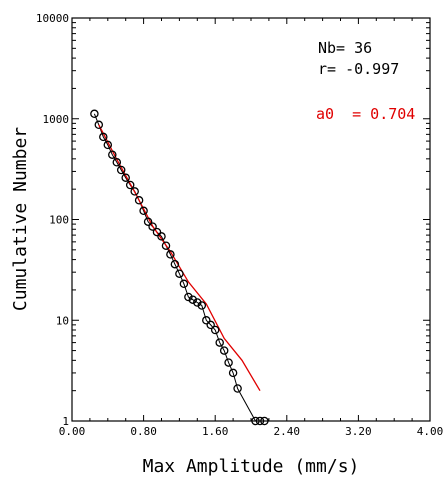  I want to click on x-tick-label: 2.40, so click(287, 431).